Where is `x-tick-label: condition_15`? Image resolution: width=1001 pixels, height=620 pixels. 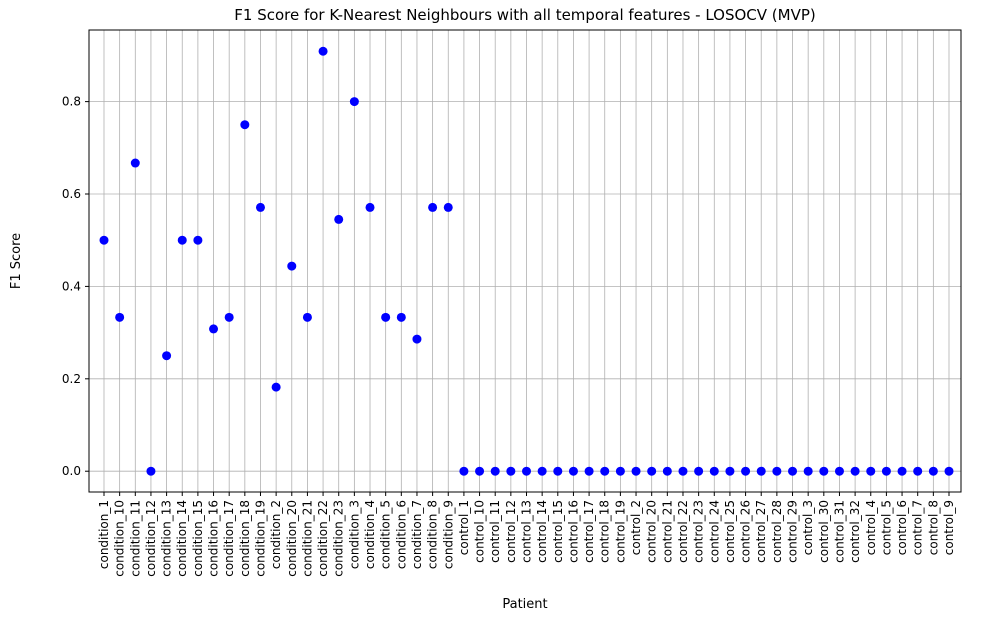 x-tick-label: condition_15 is located at coordinates (198, 538).